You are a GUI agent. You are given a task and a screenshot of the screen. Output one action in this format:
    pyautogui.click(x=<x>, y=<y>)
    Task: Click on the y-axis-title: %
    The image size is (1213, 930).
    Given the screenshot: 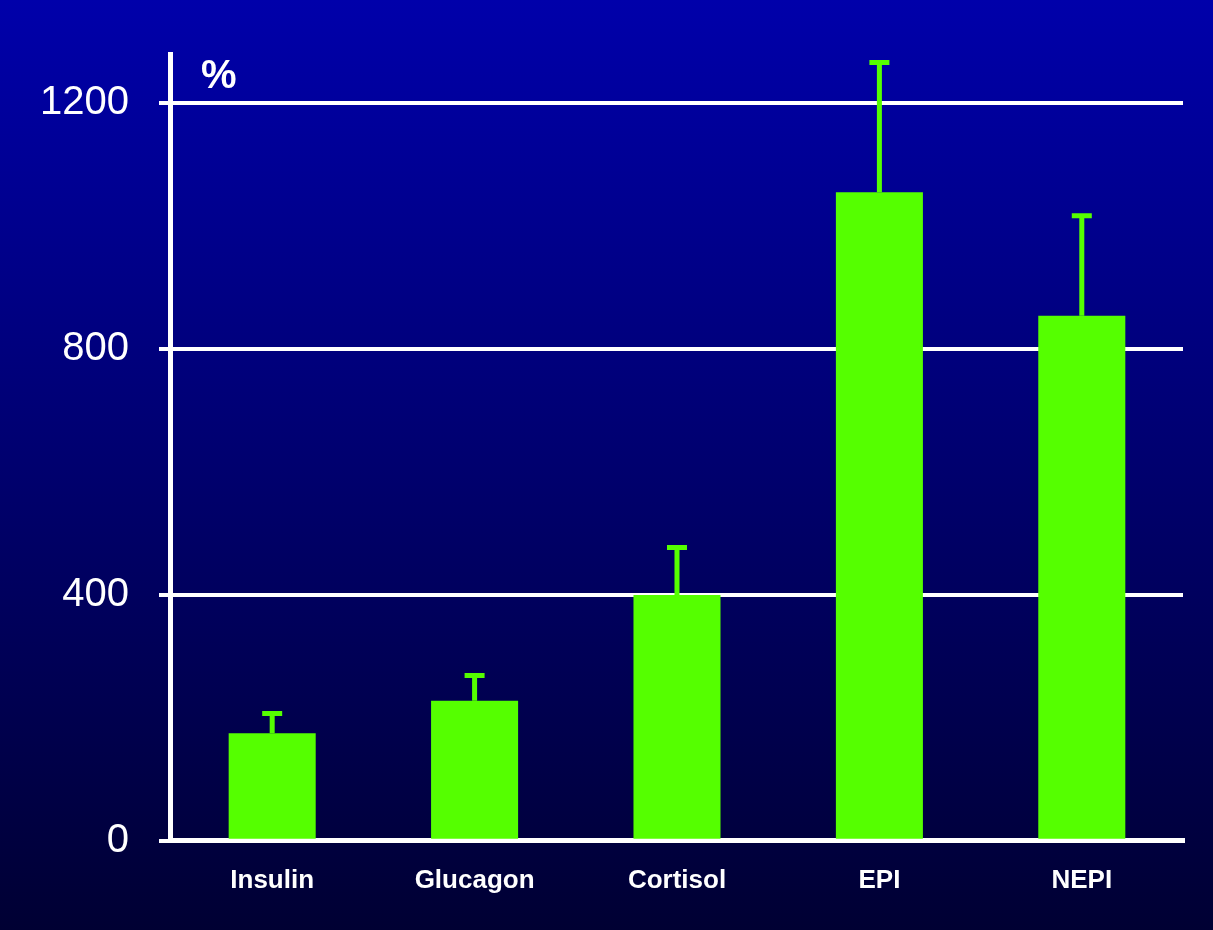 What is the action you would take?
    pyautogui.click(x=218, y=74)
    